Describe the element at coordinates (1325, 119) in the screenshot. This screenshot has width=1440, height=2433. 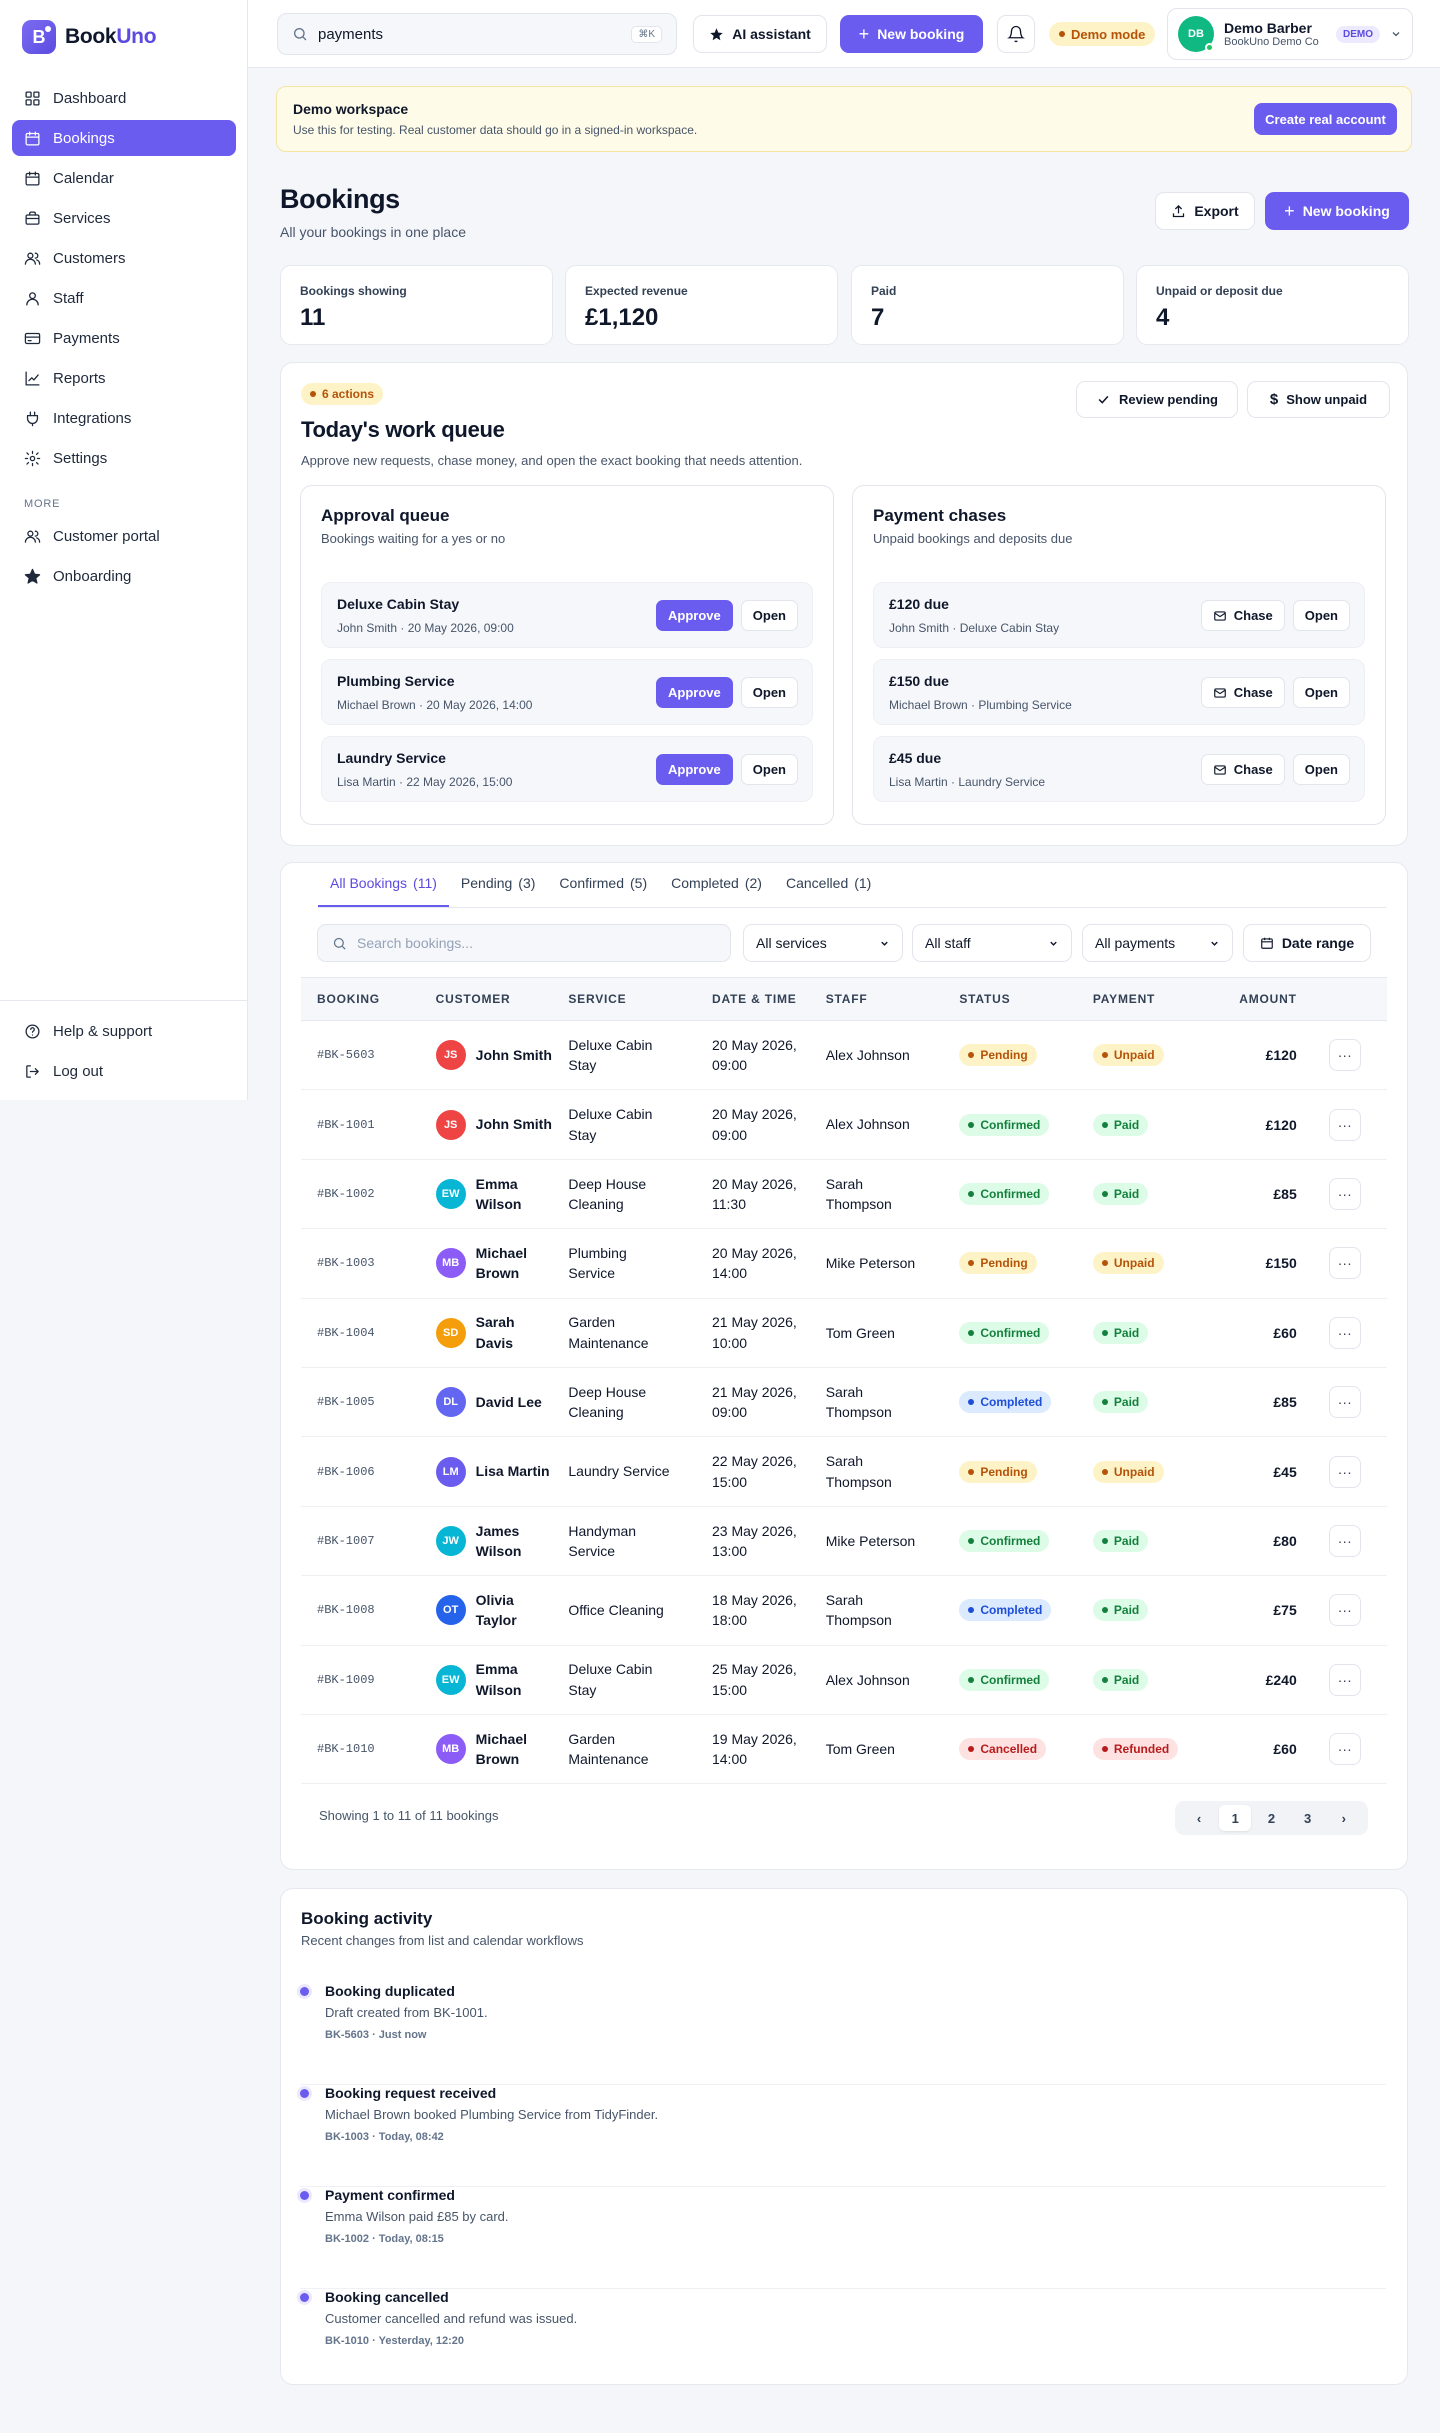
I see `create-account-button: Create real account` at that location.